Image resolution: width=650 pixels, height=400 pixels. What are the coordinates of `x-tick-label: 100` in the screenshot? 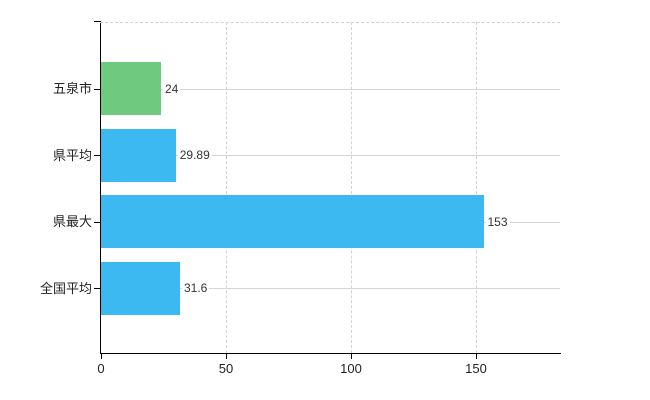 It's located at (351, 368).